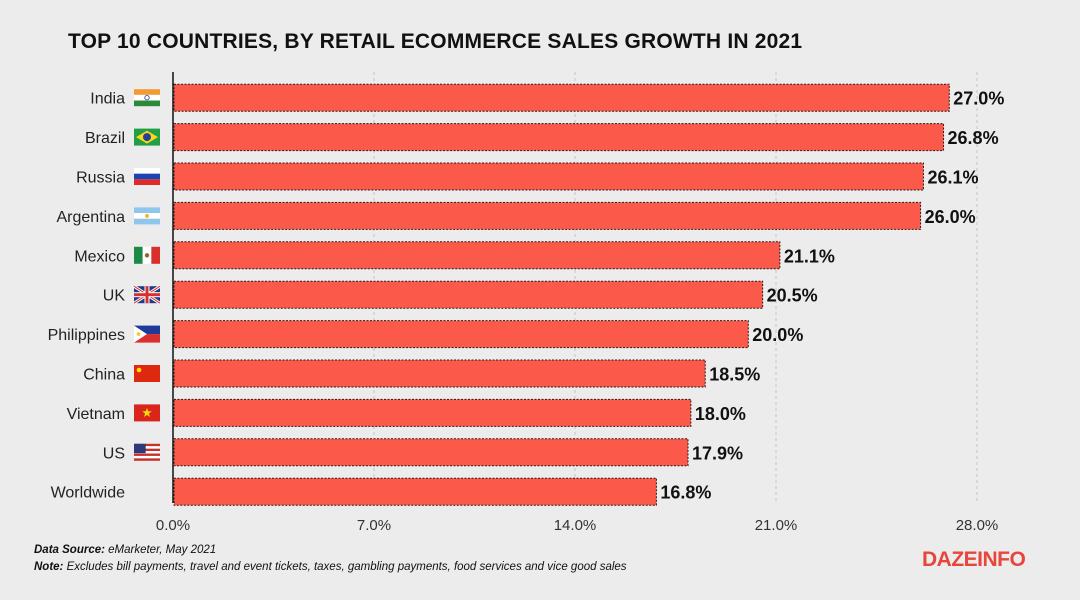 This screenshot has width=1080, height=600. What do you see at coordinates (974, 559) in the screenshot?
I see `dazeinfo-logo: DAZEINFO` at bounding box center [974, 559].